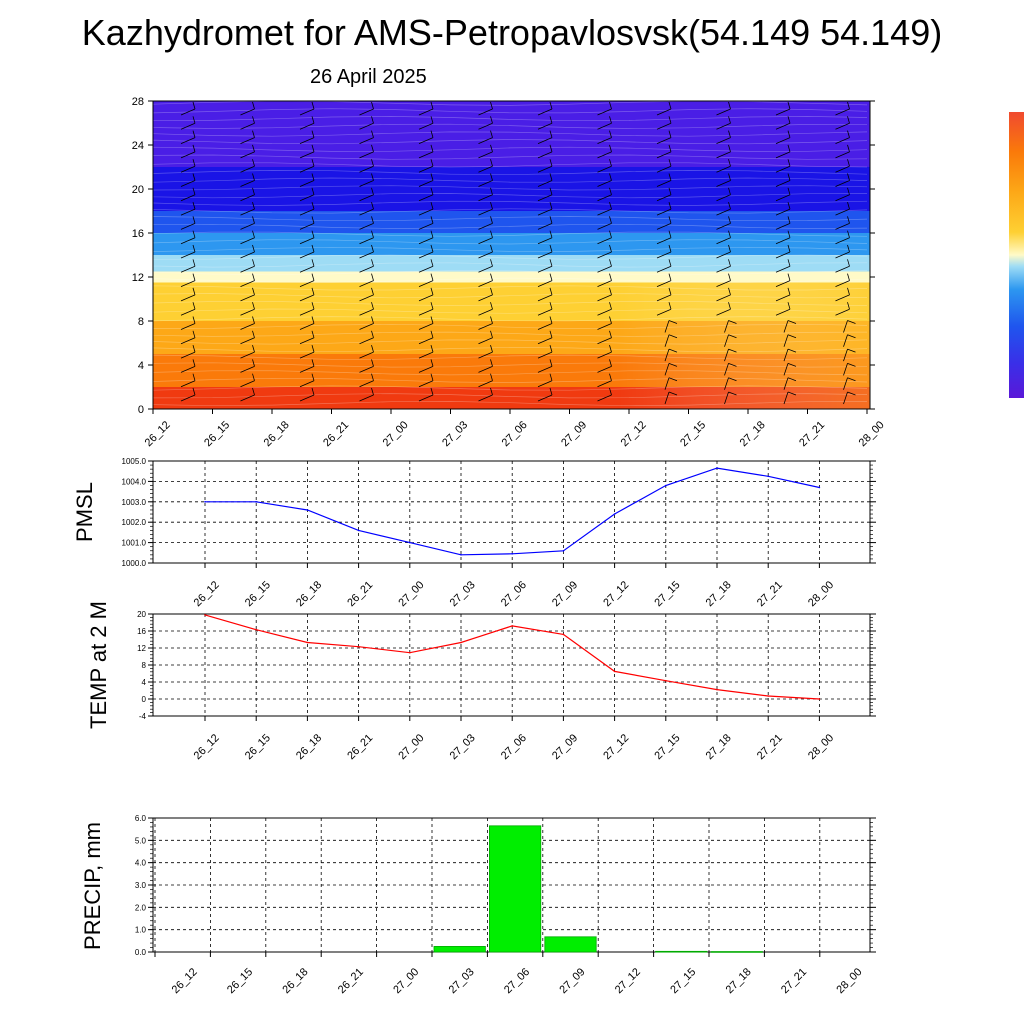  I want to click on heat-shade, so click(511, 345).